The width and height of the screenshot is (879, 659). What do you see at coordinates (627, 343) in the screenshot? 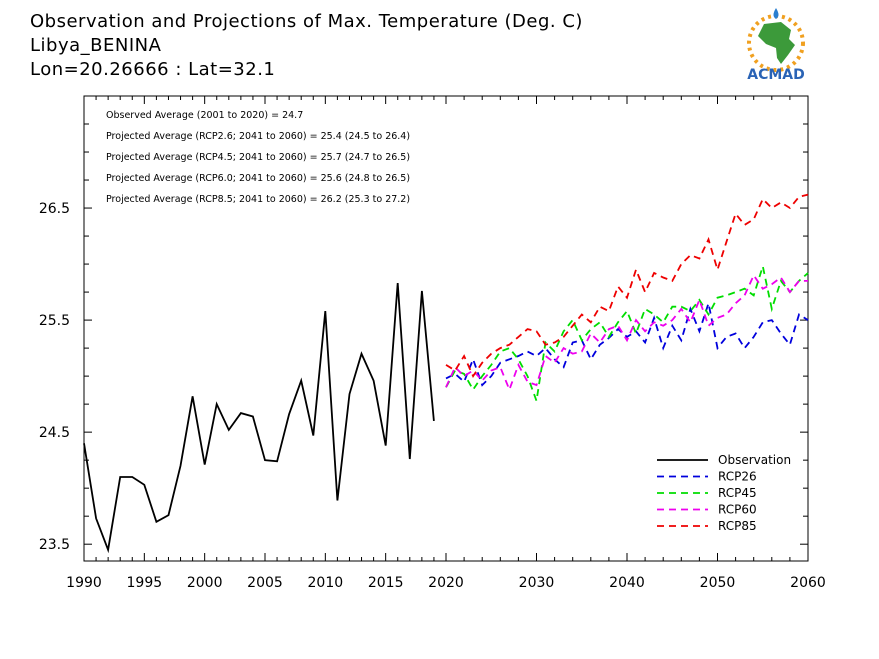
I see `series-line-rcp26` at bounding box center [627, 343].